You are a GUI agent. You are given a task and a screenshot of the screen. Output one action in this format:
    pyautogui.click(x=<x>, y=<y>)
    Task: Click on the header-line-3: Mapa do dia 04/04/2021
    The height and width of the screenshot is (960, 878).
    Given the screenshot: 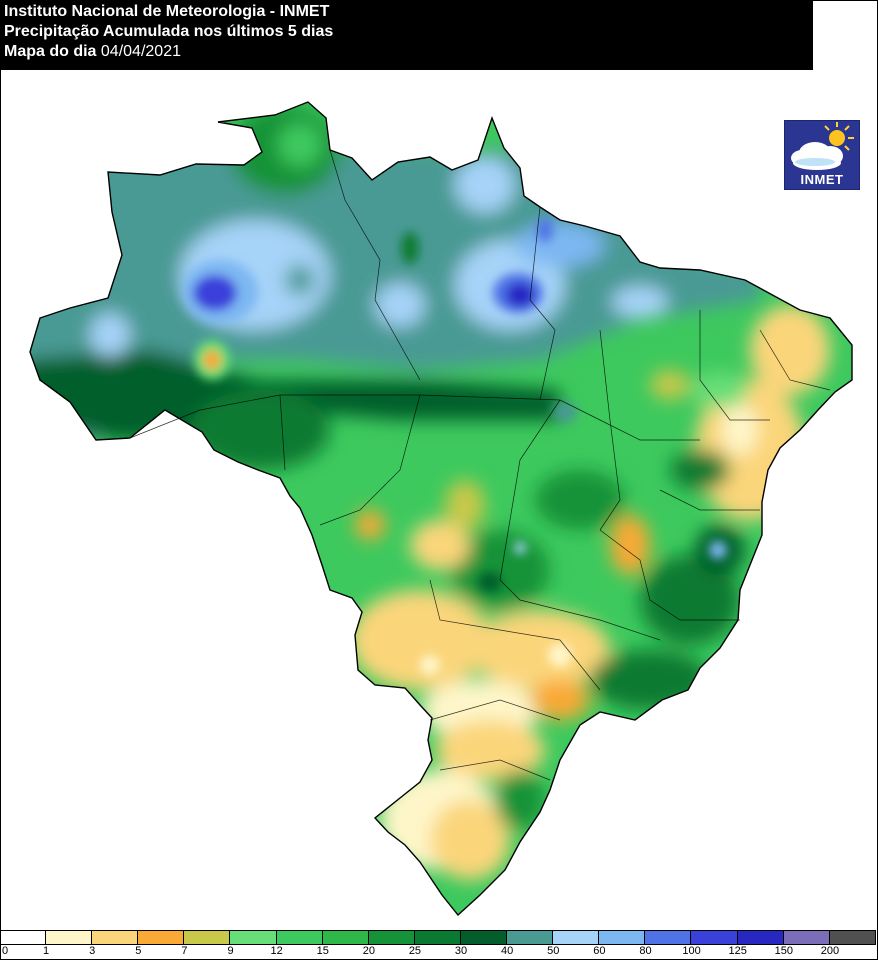 What is the action you would take?
    pyautogui.click(x=408, y=52)
    